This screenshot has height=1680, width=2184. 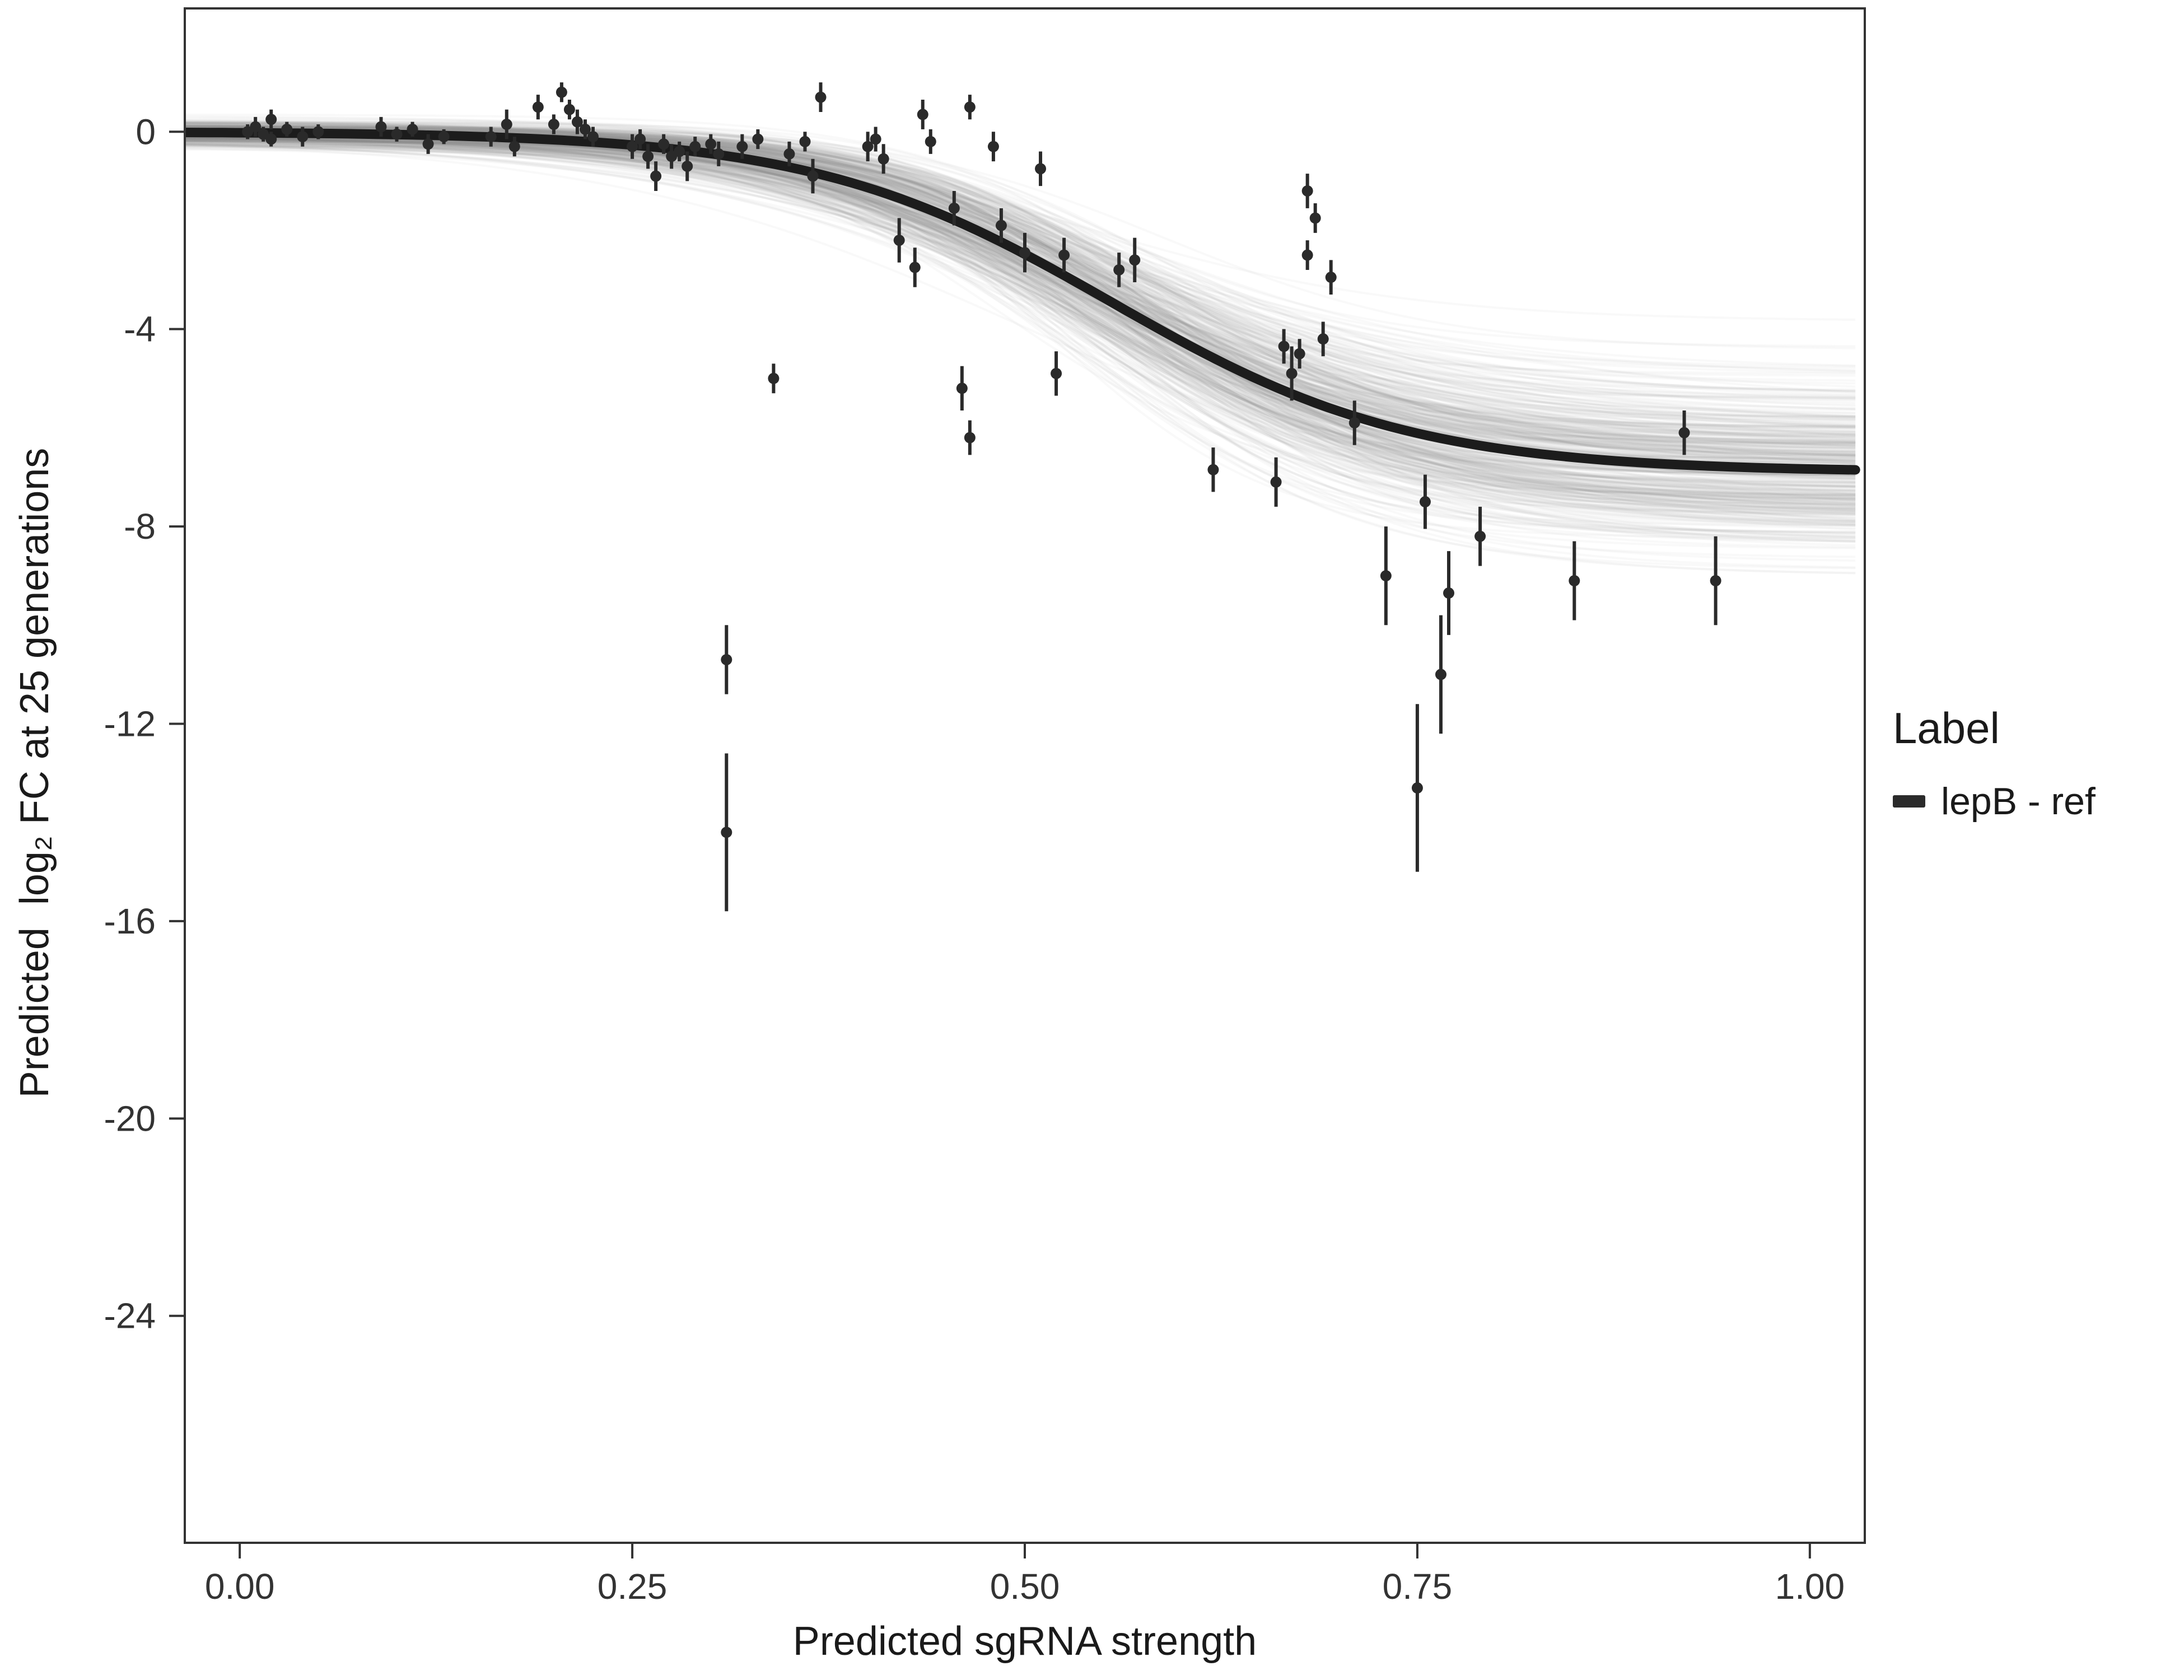 I want to click on svg-text: -12, so click(x=130, y=724).